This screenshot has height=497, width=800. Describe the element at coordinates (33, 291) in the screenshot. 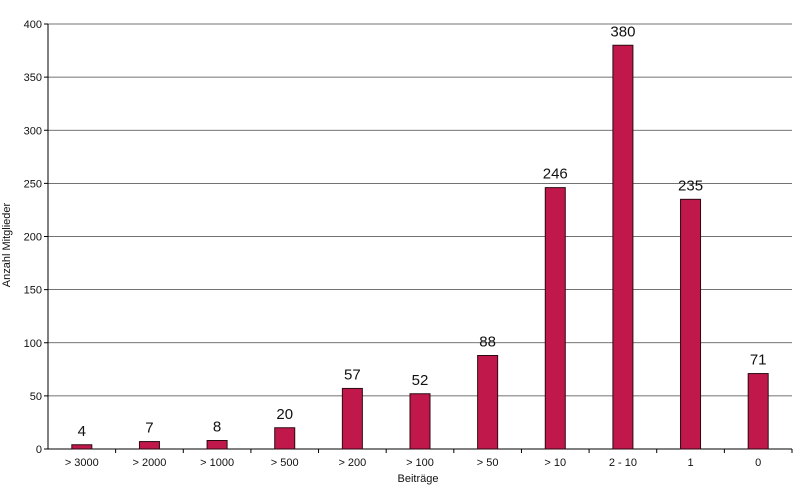

I see `y-tick-label: 150` at that location.